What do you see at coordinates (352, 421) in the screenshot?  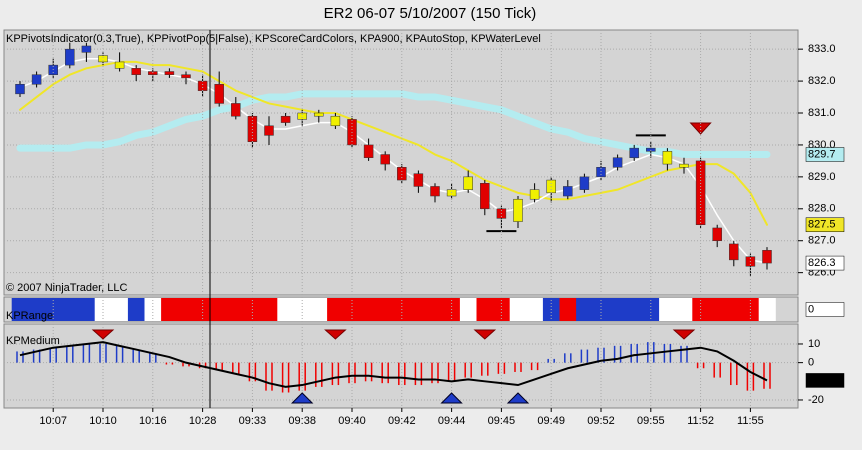 I see `x-tick-label: 09:40` at bounding box center [352, 421].